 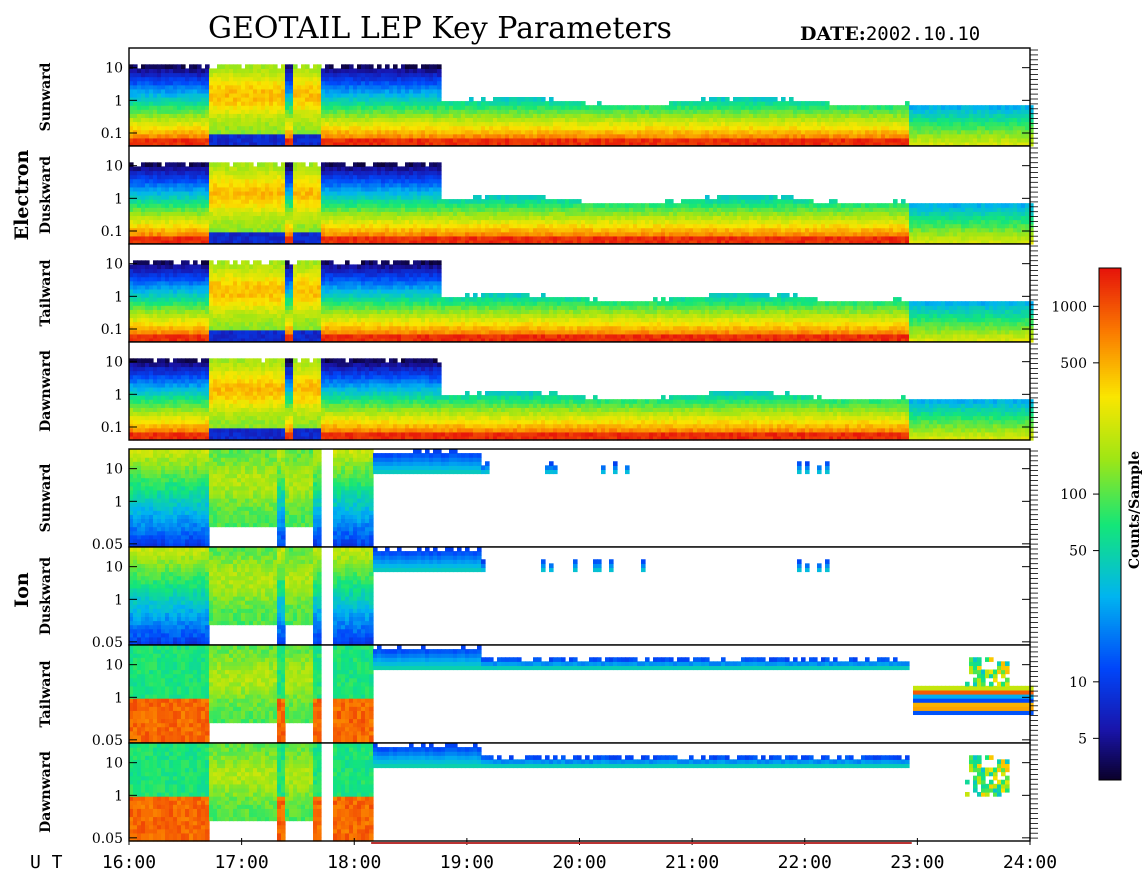 I want to click on date-value: 2002.10.10, so click(x=923, y=34).